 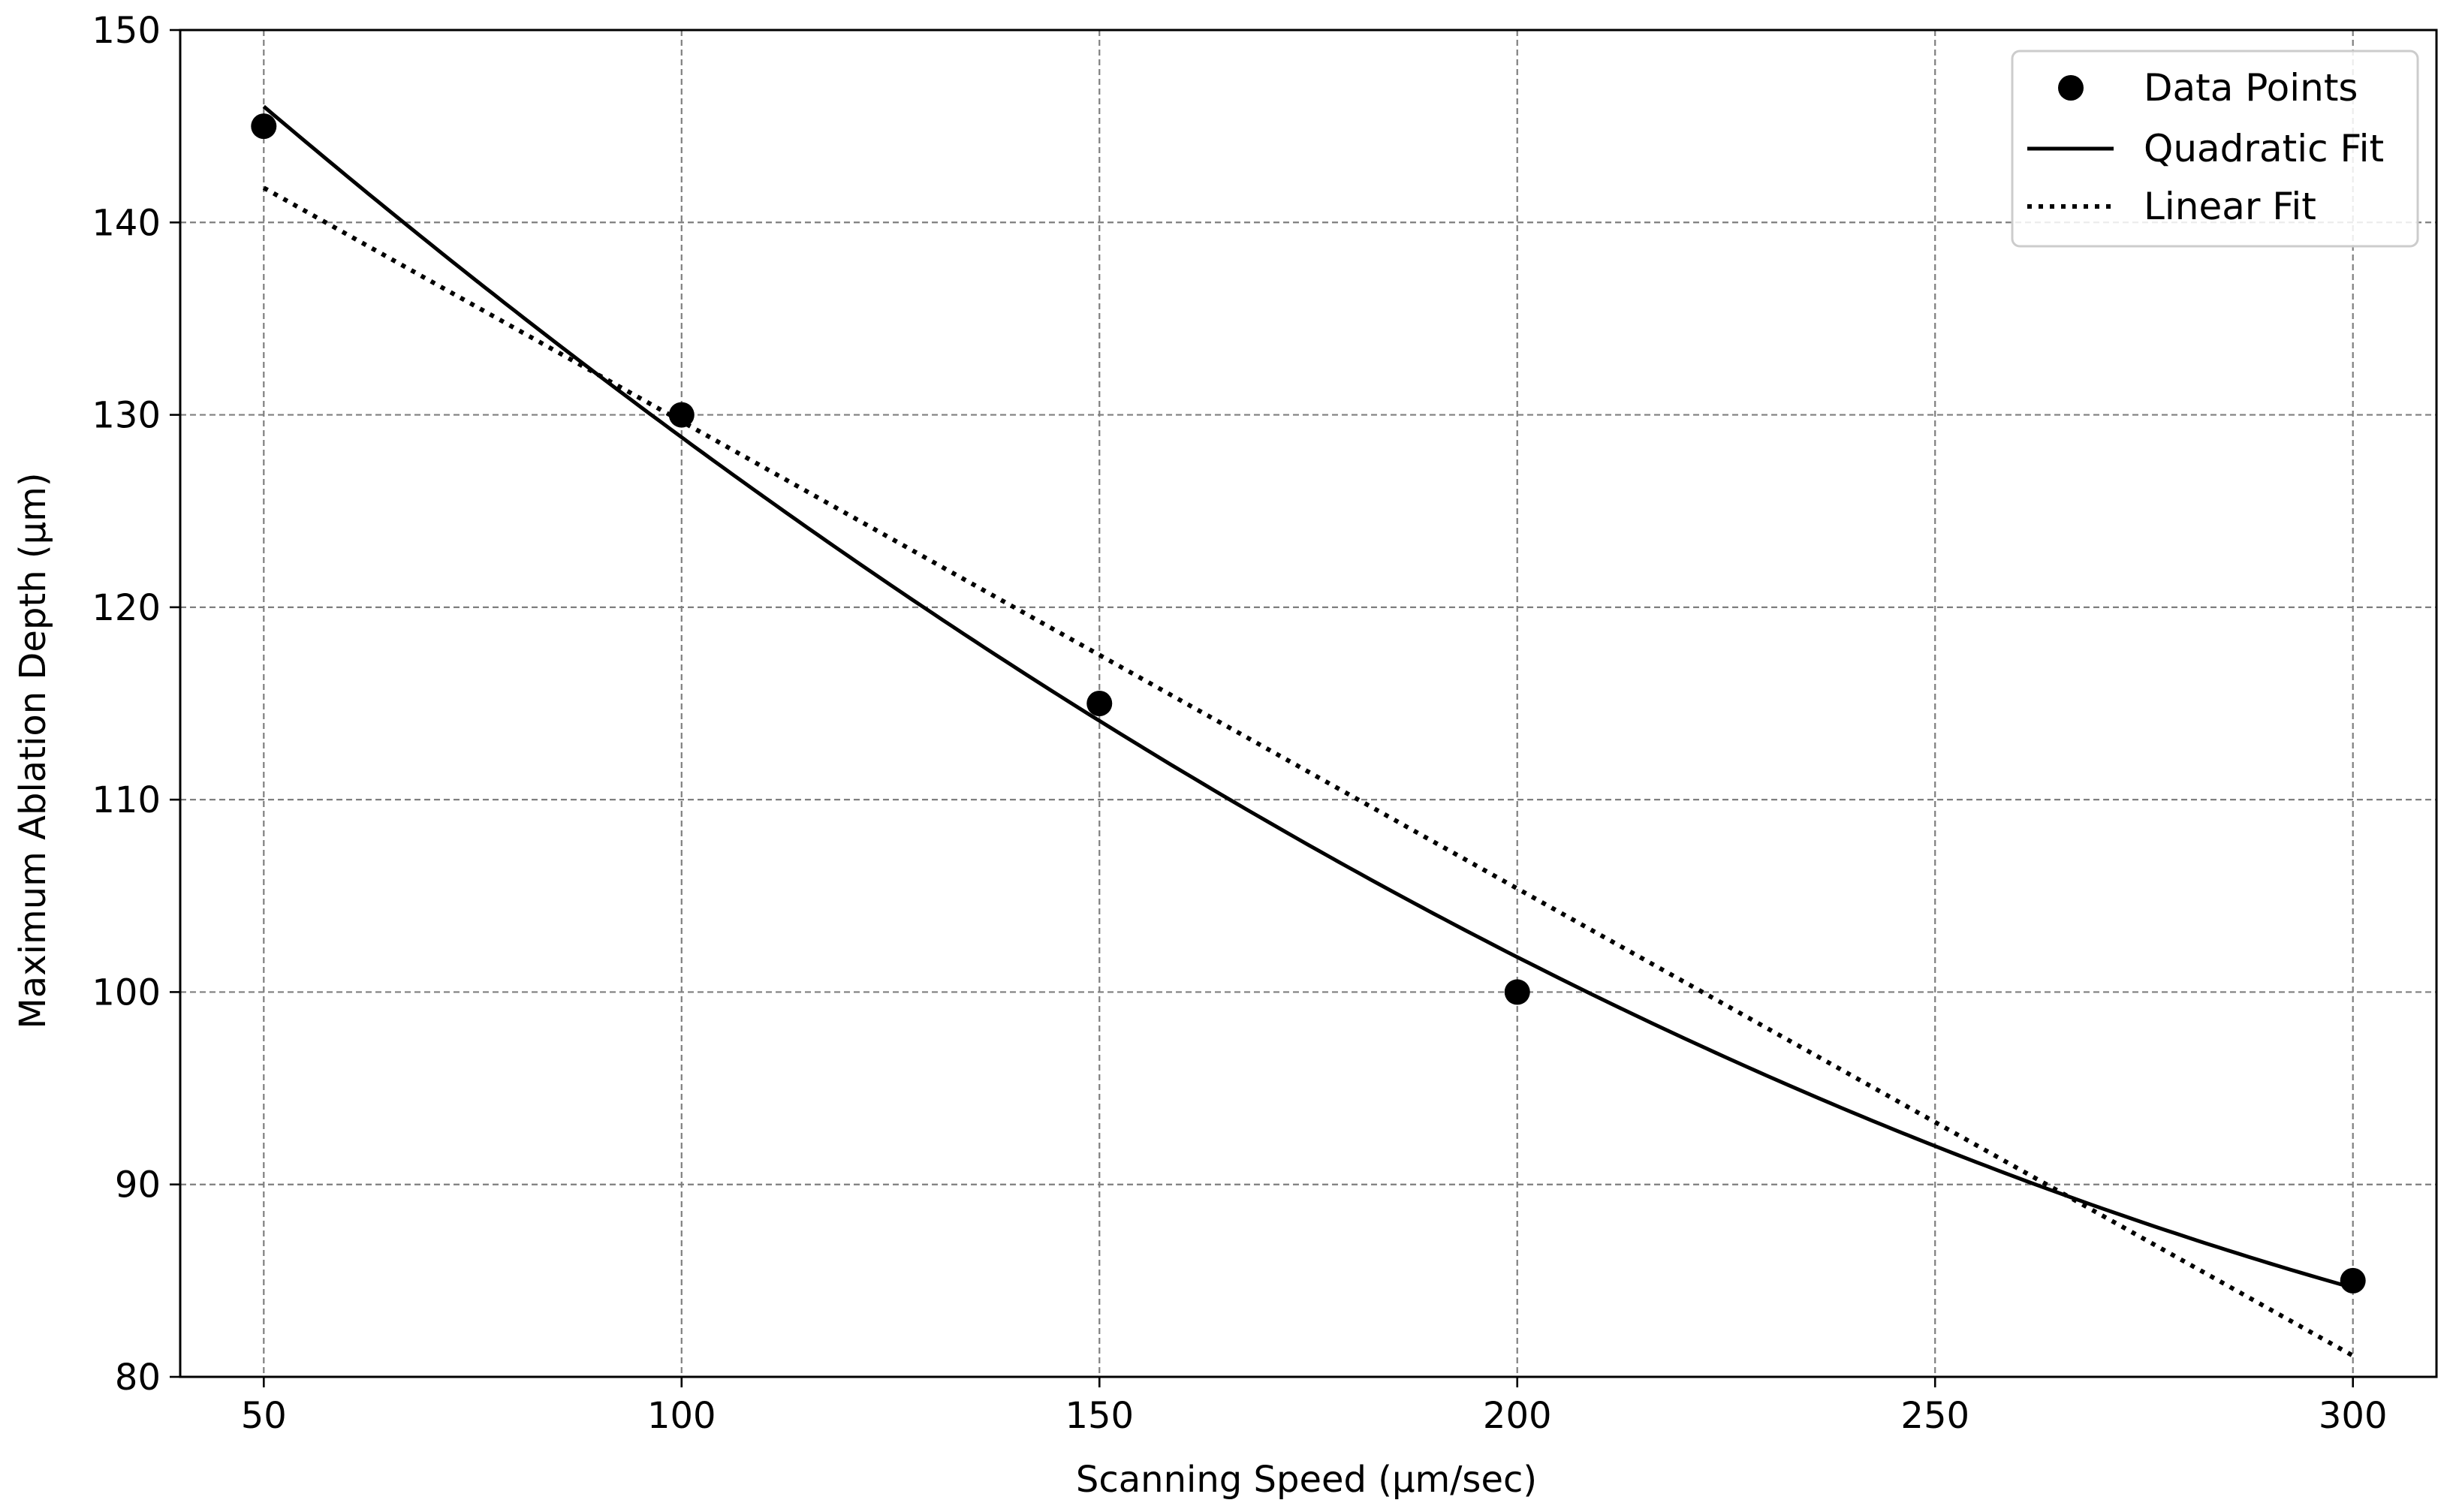 I want to click on y-tick-label: 80, so click(x=138, y=1378).